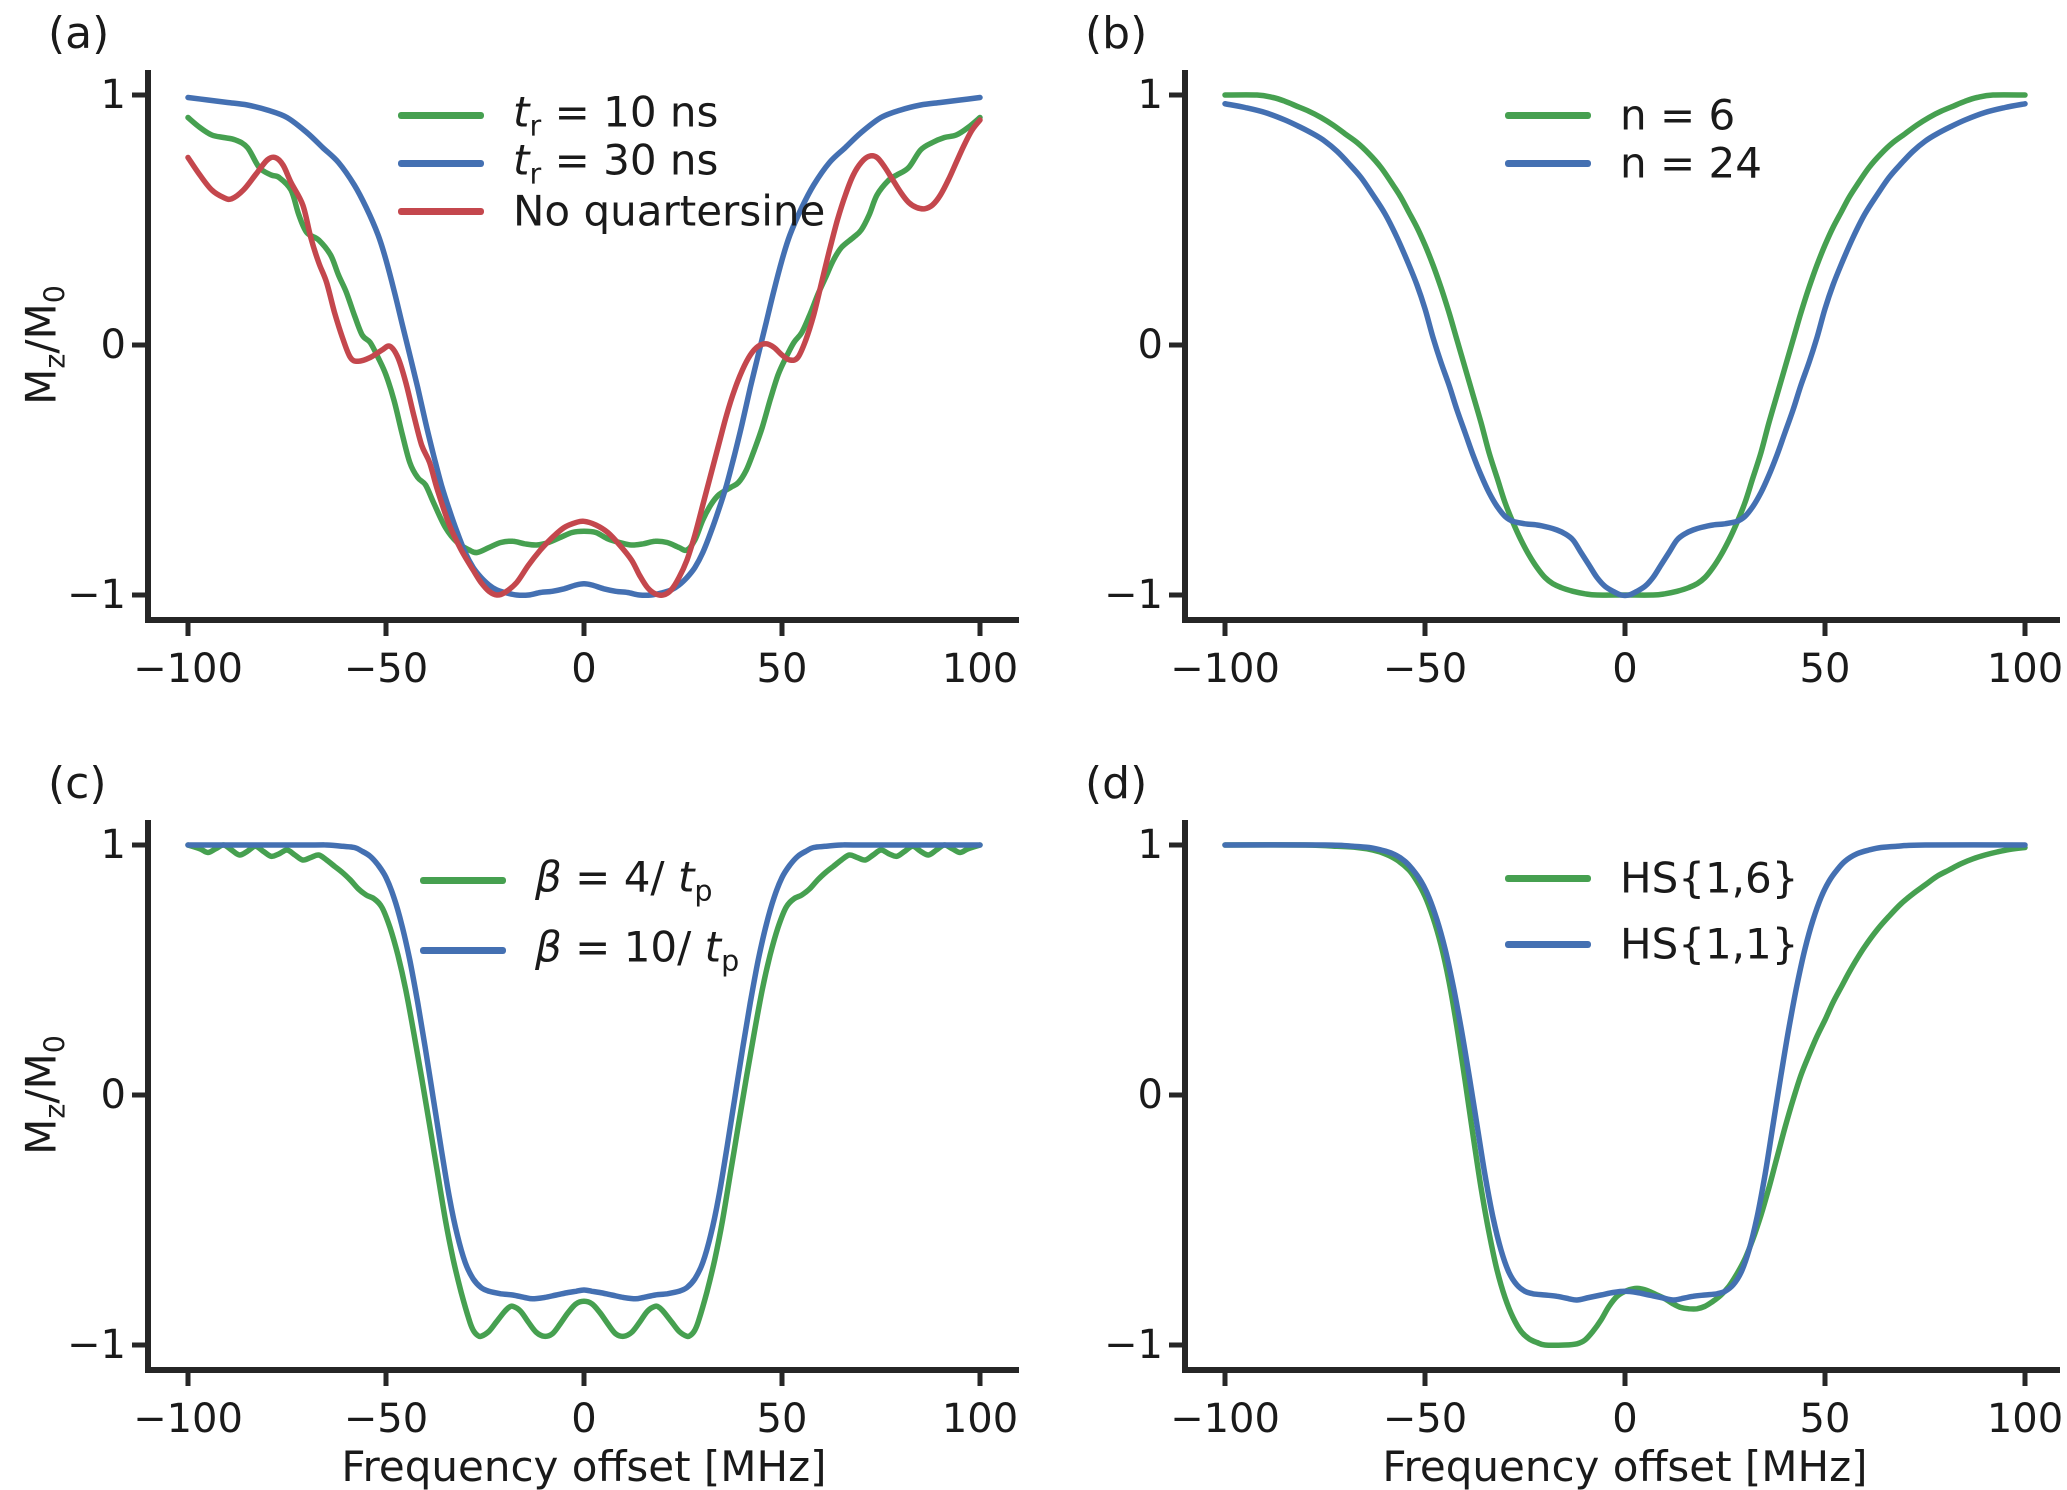 The width and height of the screenshot is (2067, 1490). I want to click on panel-c-xlabel: Frequency offset [MHz], so click(584, 1466).